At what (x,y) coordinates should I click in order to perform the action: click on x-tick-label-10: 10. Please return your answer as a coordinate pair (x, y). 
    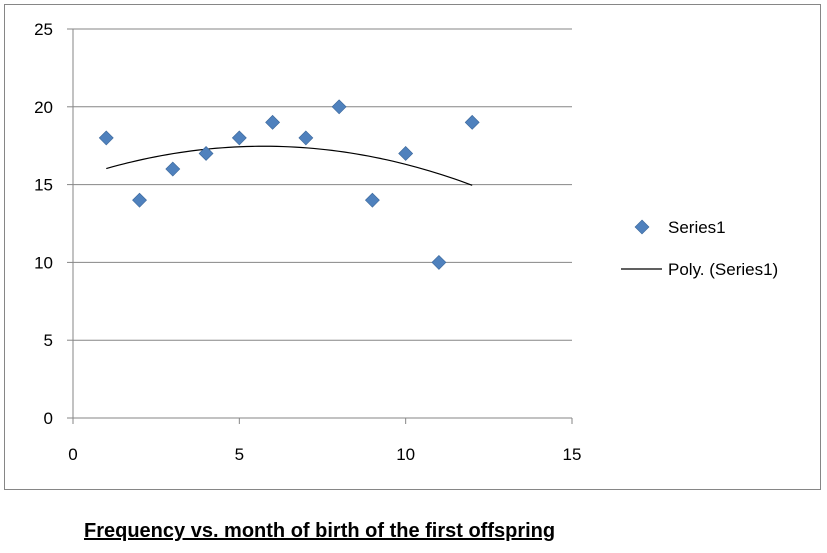
    Looking at the image, I should click on (405, 454).